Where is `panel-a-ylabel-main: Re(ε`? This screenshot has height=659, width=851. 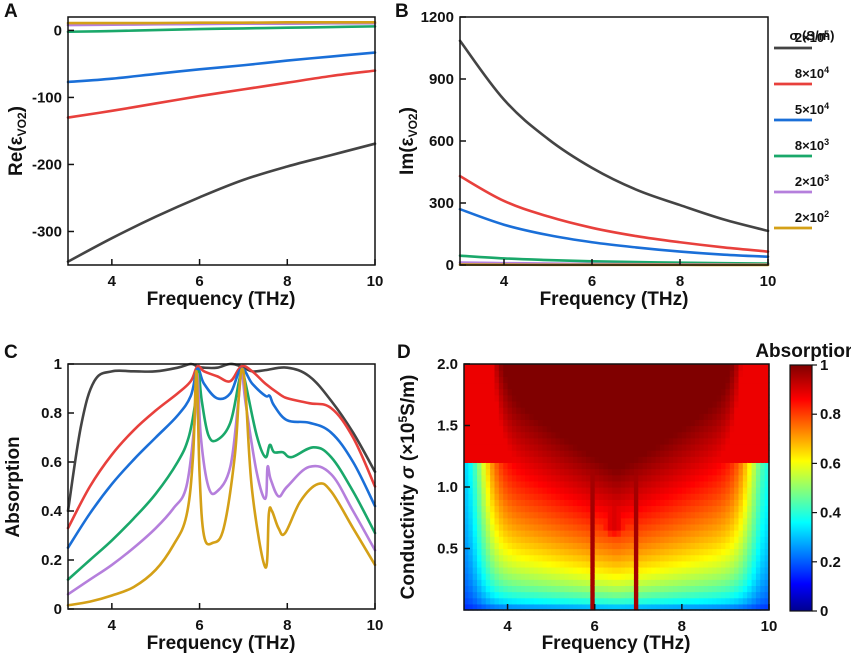
panel-a-ylabel-main: Re(ε is located at coordinates (16, 156).